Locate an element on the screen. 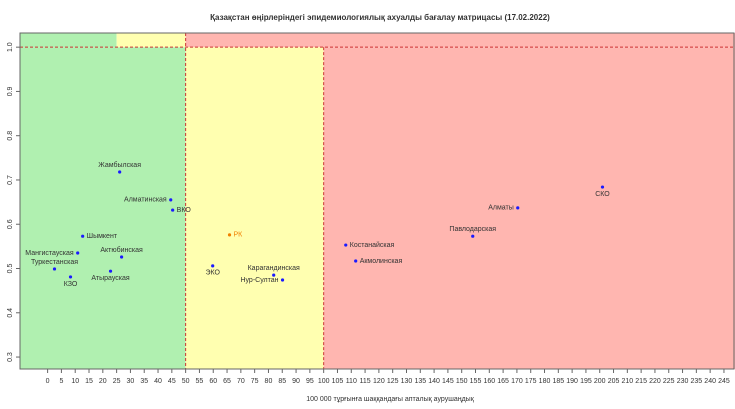 The width and height of the screenshot is (735, 409). point-label: Мангистауская is located at coordinates (49, 253).